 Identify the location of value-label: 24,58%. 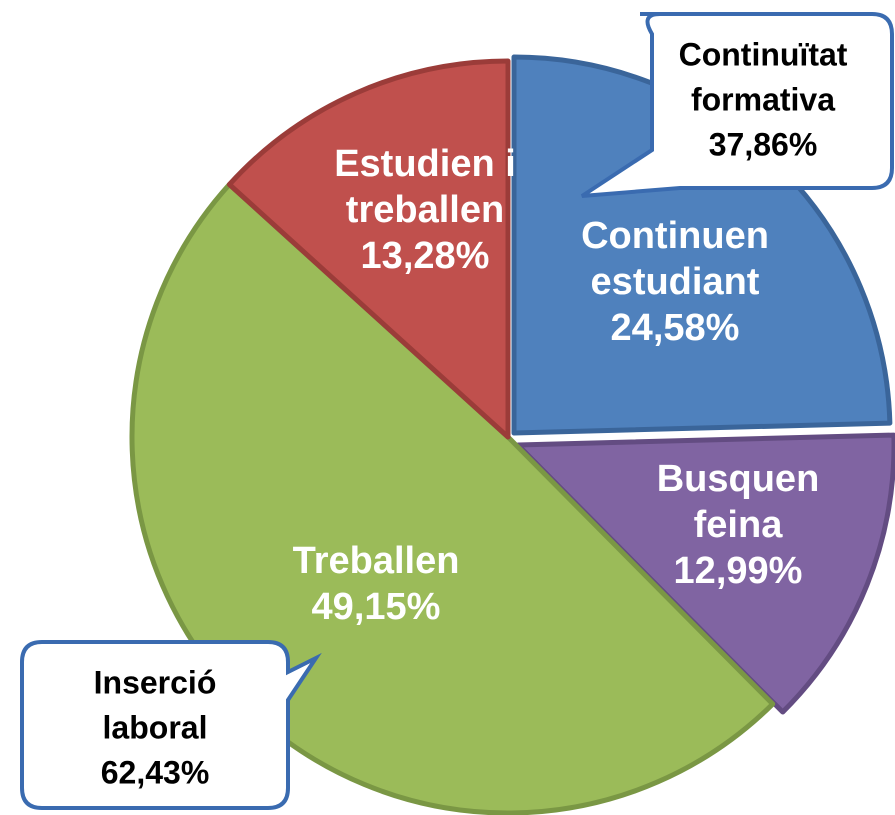
(675, 328).